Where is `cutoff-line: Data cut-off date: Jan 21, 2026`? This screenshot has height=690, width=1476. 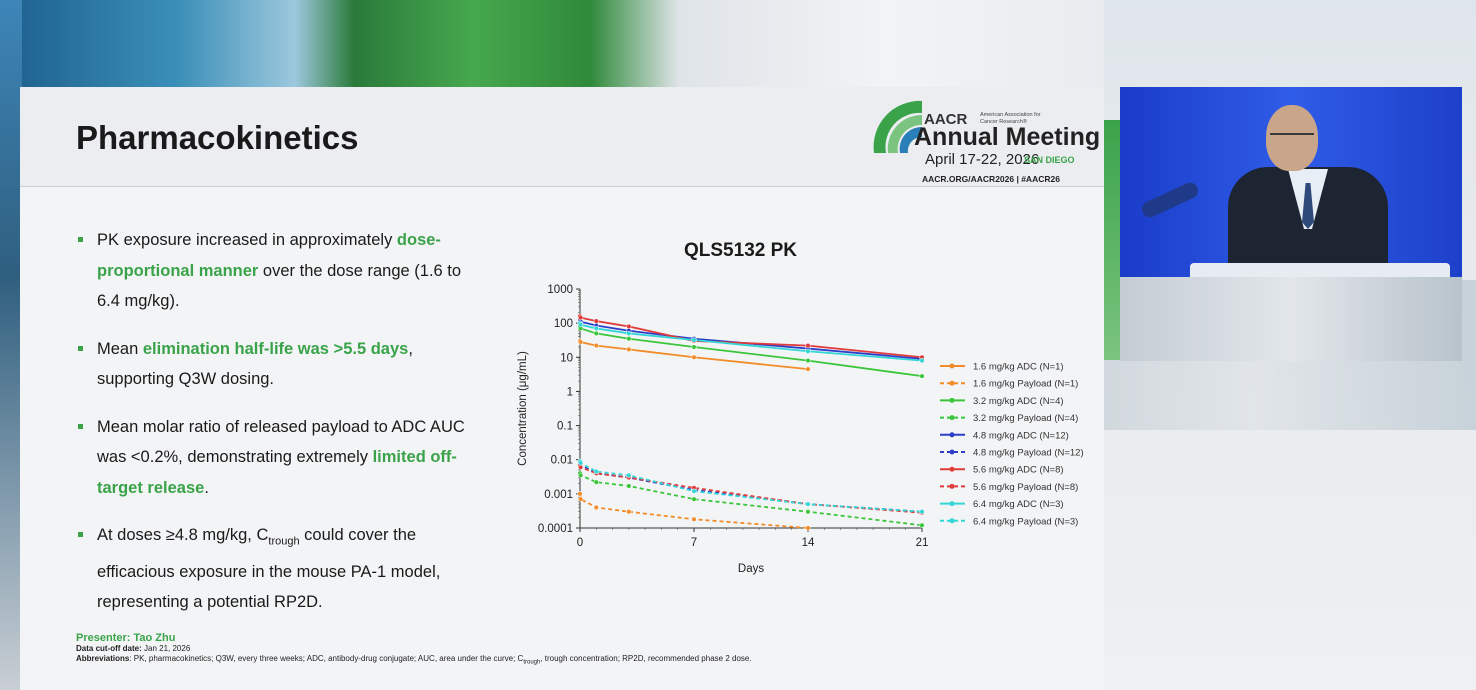 cutoff-line: Data cut-off date: Jan 21, 2026 is located at coordinates (414, 649).